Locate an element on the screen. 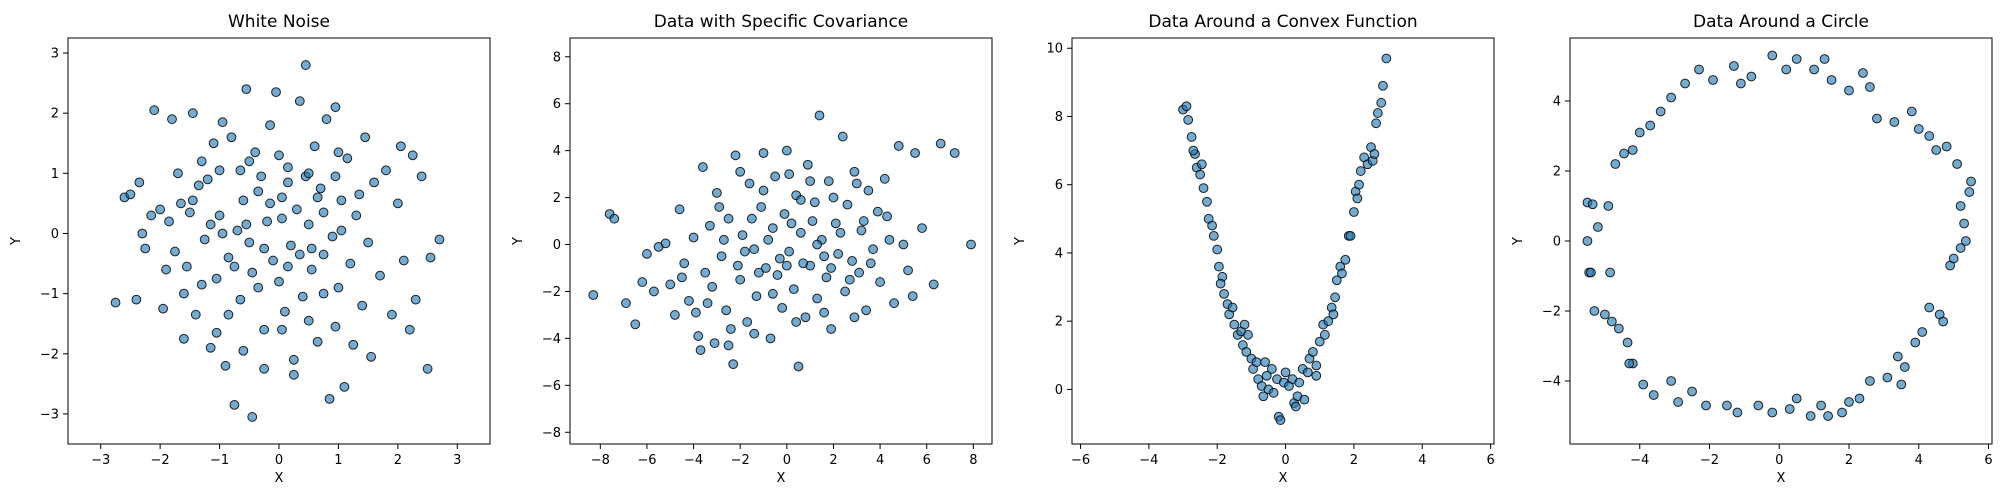 The image size is (2000, 500). y-tick-label: 8 is located at coordinates (557, 57).